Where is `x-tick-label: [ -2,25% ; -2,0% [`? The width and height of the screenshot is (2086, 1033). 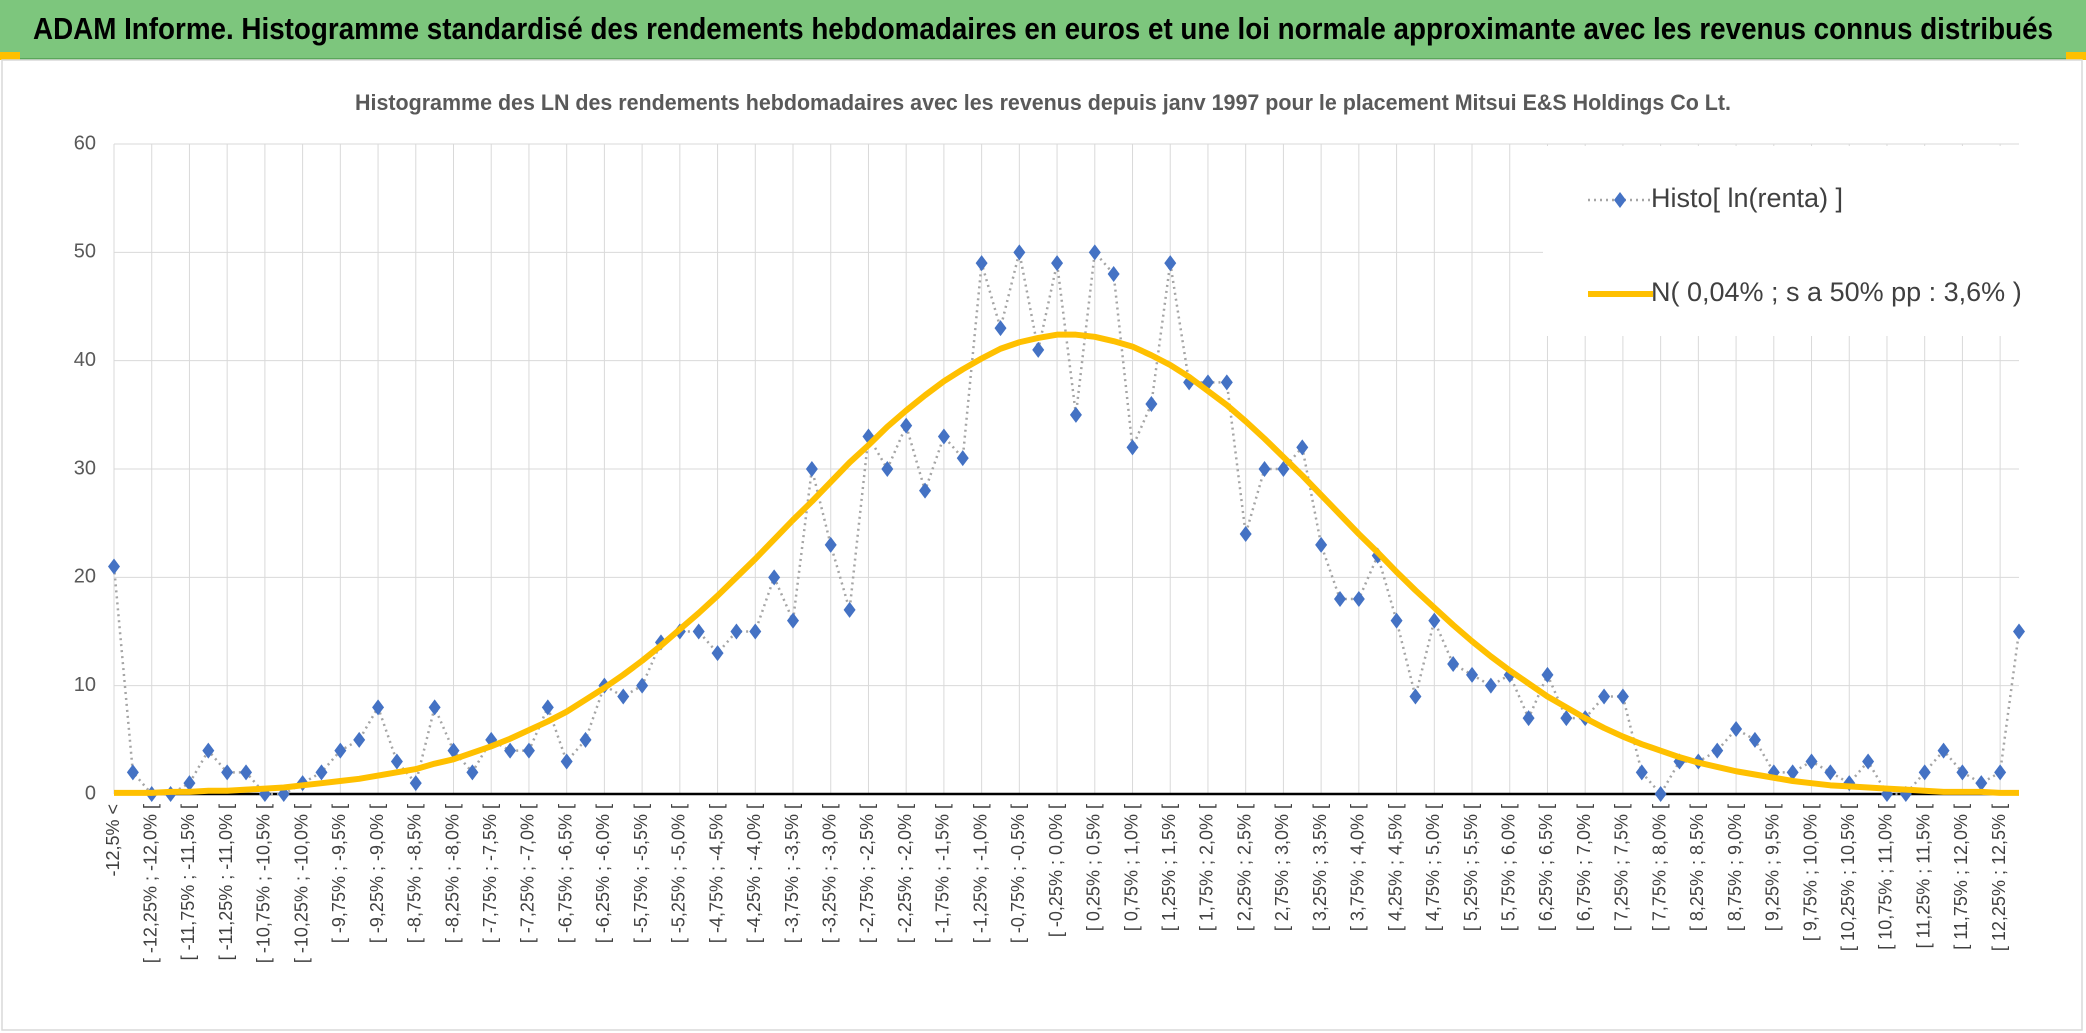
x-tick-label: [ -2,25% ; -2,0% [ is located at coordinates (905, 873).